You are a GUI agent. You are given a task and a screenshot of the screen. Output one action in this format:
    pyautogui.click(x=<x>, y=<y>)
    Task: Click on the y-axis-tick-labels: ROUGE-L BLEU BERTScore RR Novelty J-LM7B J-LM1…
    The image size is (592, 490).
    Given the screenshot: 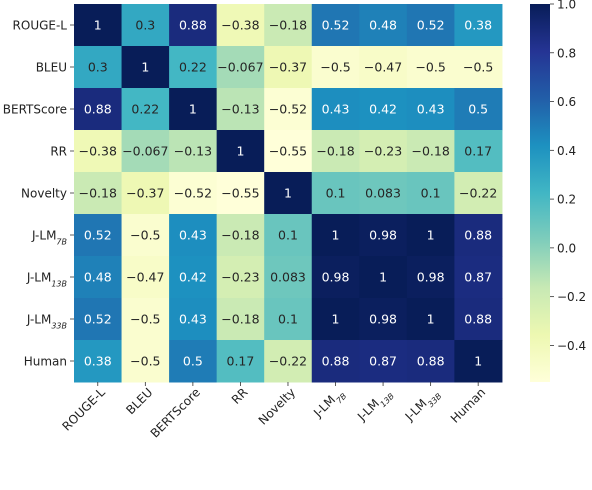 What is the action you would take?
    pyautogui.click(x=38, y=194)
    